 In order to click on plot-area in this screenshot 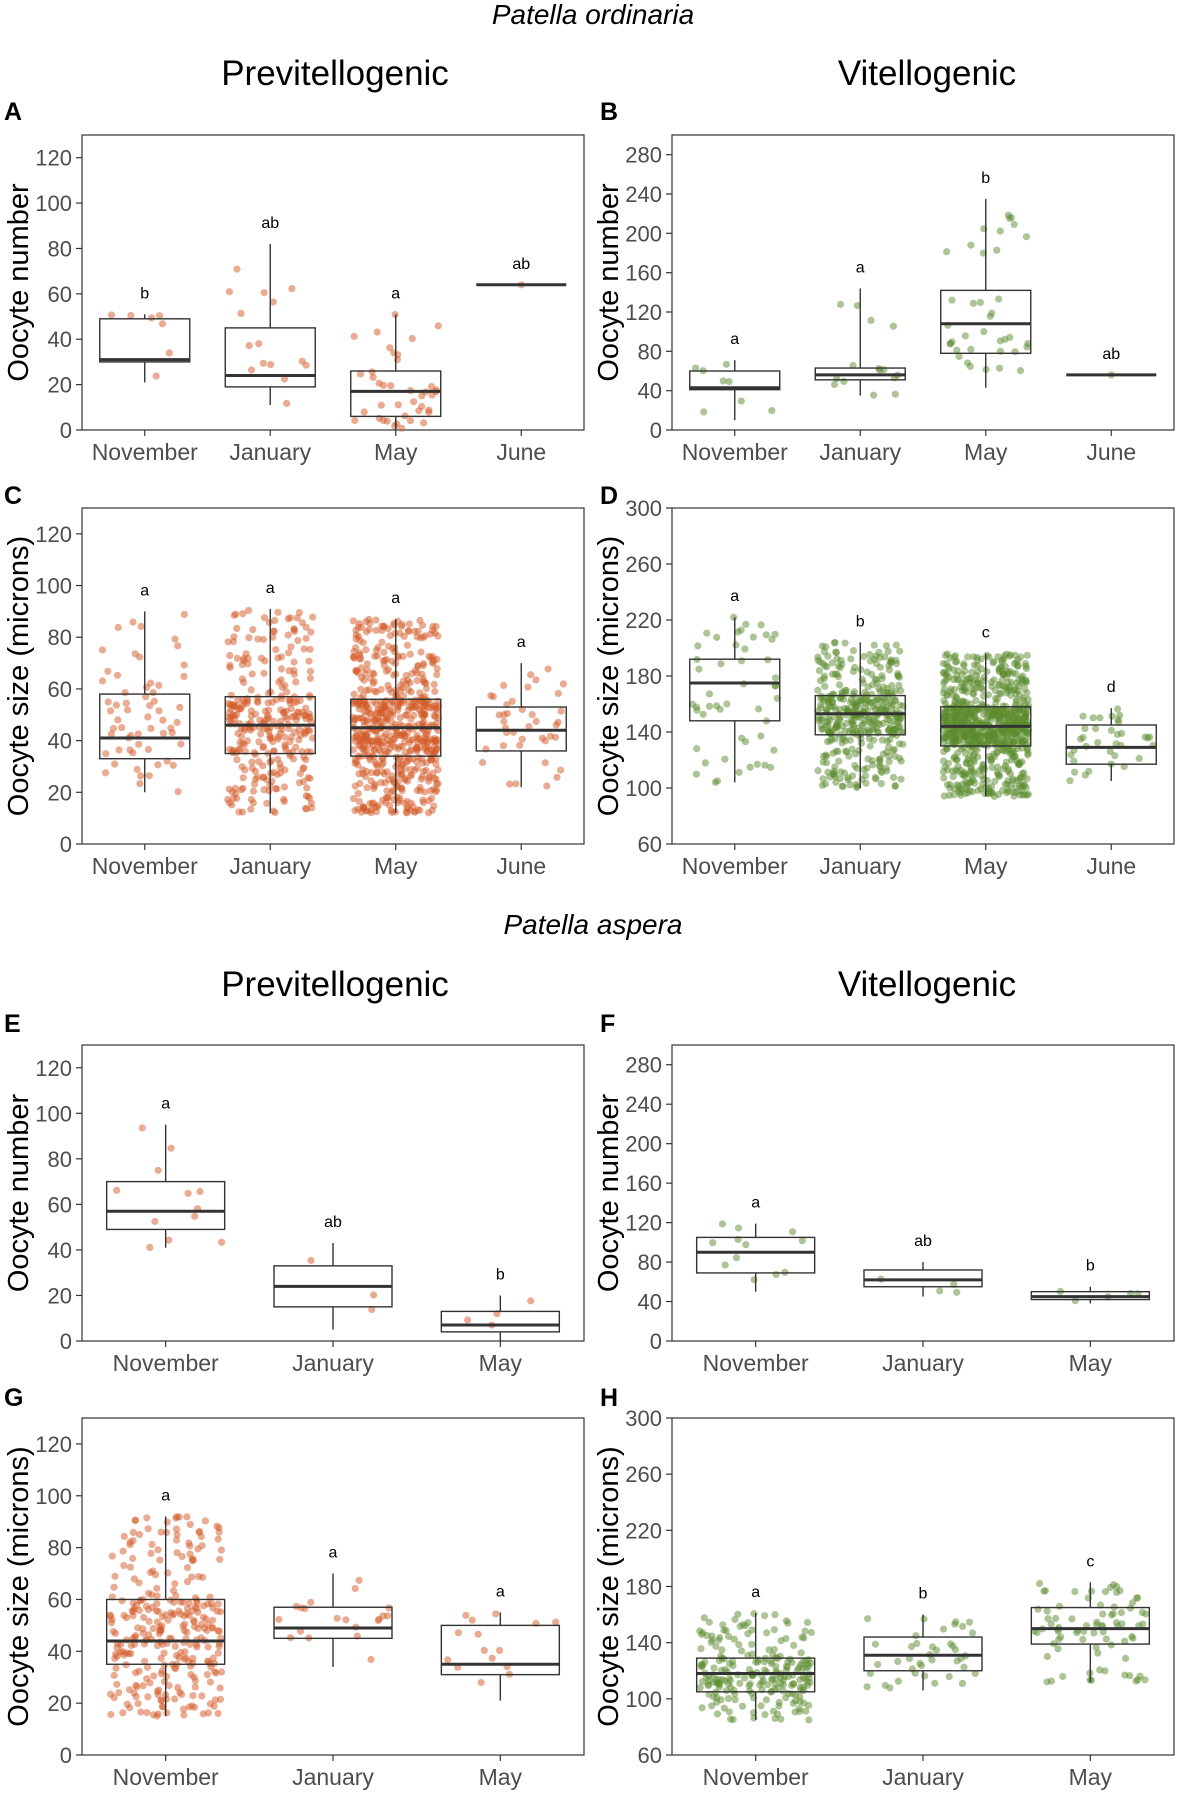, I will do `click(923, 676)`.